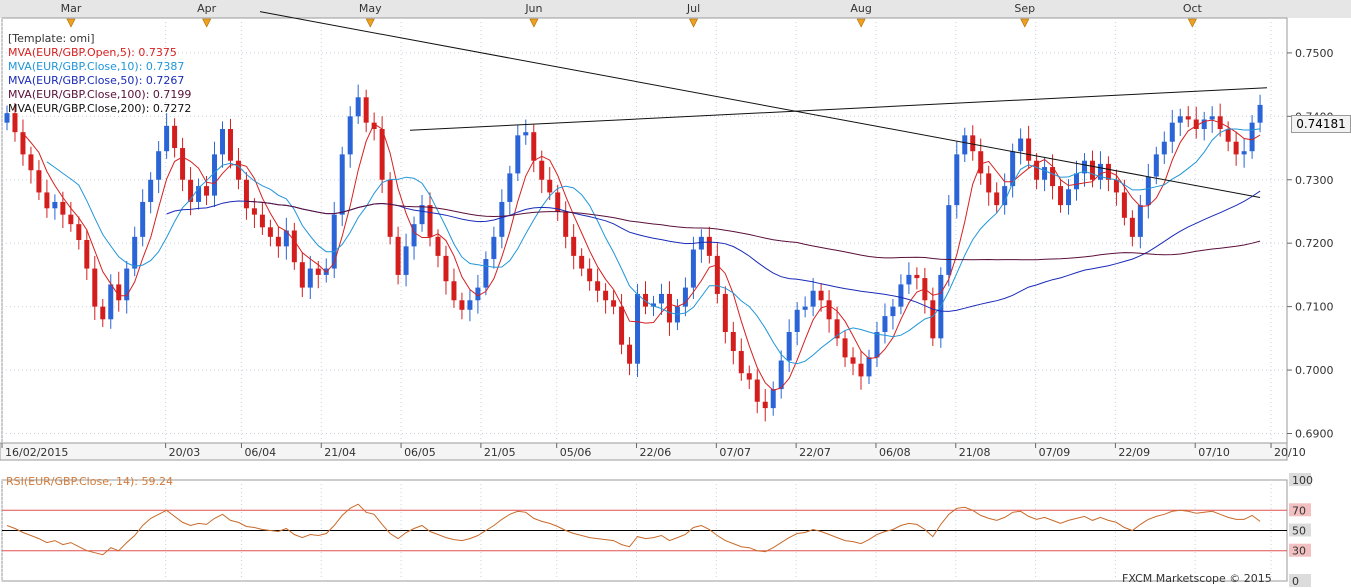 The image size is (1351, 588). Describe the element at coordinates (693, 8) in the screenshot. I see `month-label-4: Jul` at that location.